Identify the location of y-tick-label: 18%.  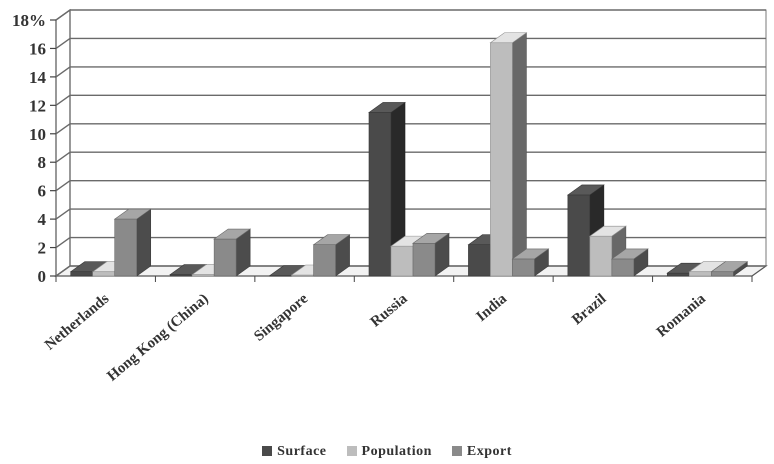
(29, 20).